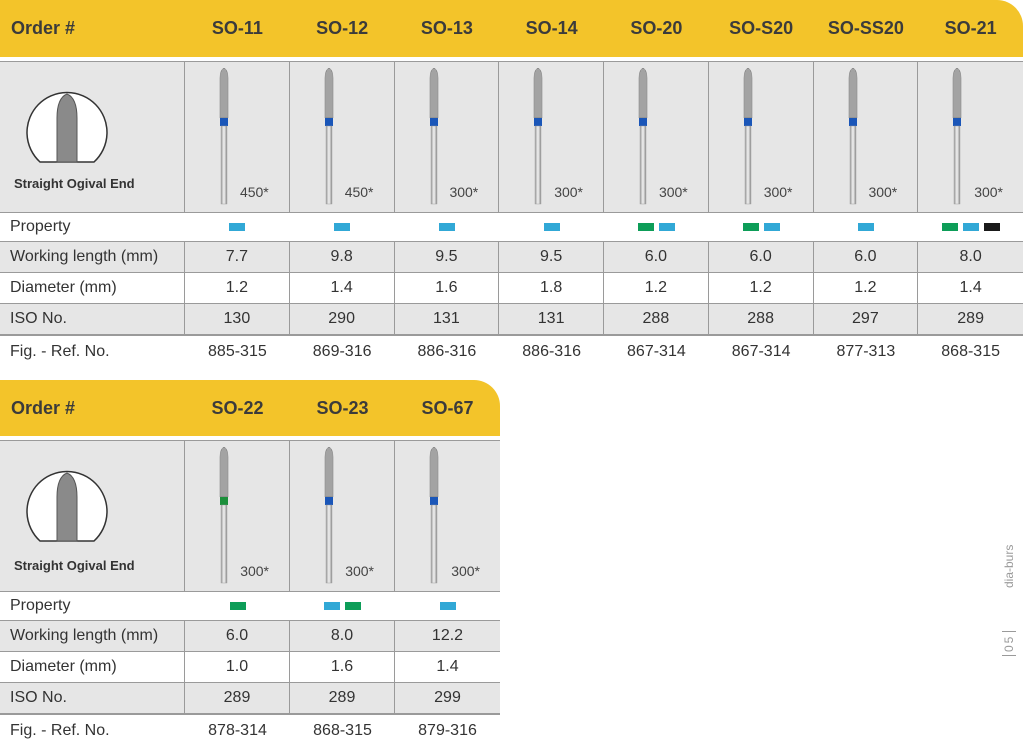 This screenshot has height=747, width=1023. What do you see at coordinates (446, 28) in the screenshot?
I see `order-code: SO-13` at bounding box center [446, 28].